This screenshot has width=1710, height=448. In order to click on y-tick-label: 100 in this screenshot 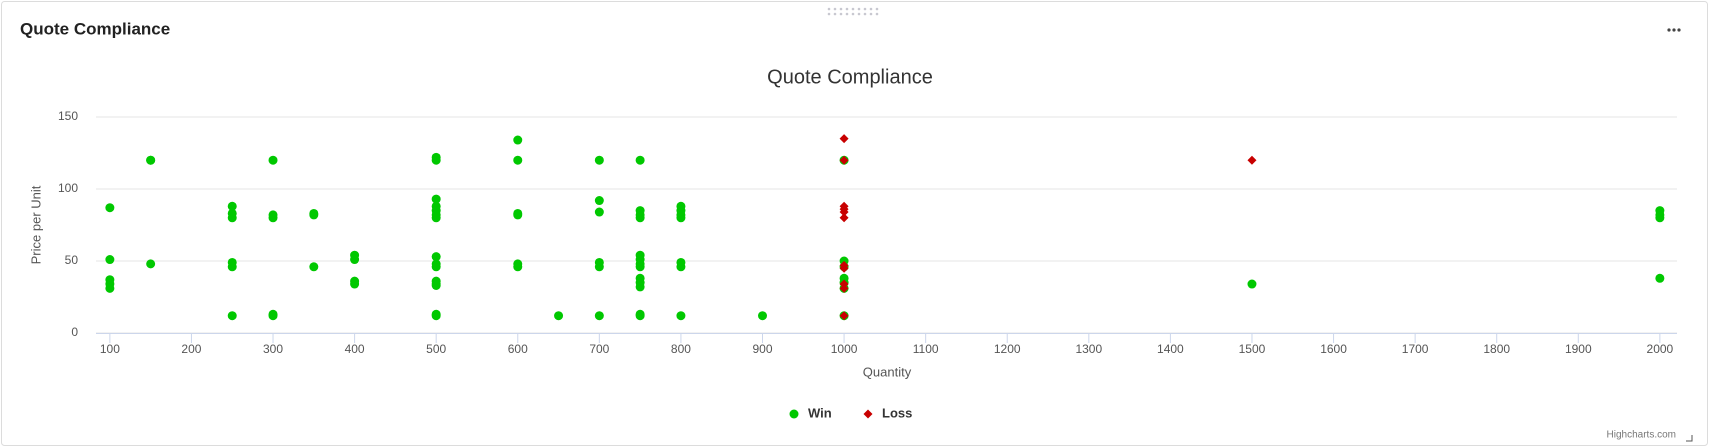, I will do `click(68, 188)`.